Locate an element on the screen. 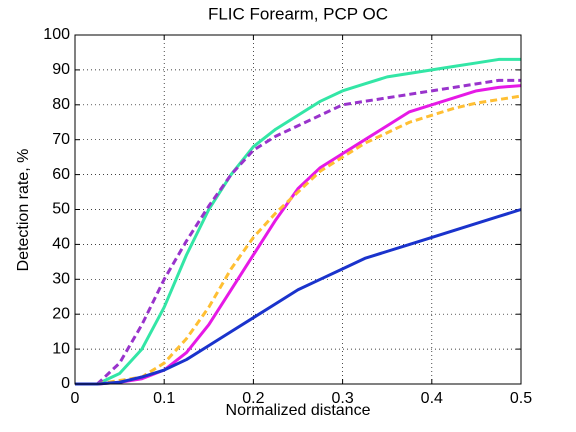 This screenshot has width=576, height=432. x-tick-label: 0.3 is located at coordinates (342, 398).